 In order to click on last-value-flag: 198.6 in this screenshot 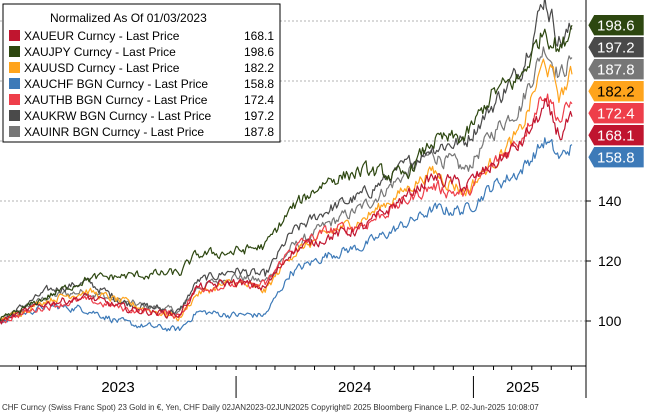, I will do `click(616, 25)`.